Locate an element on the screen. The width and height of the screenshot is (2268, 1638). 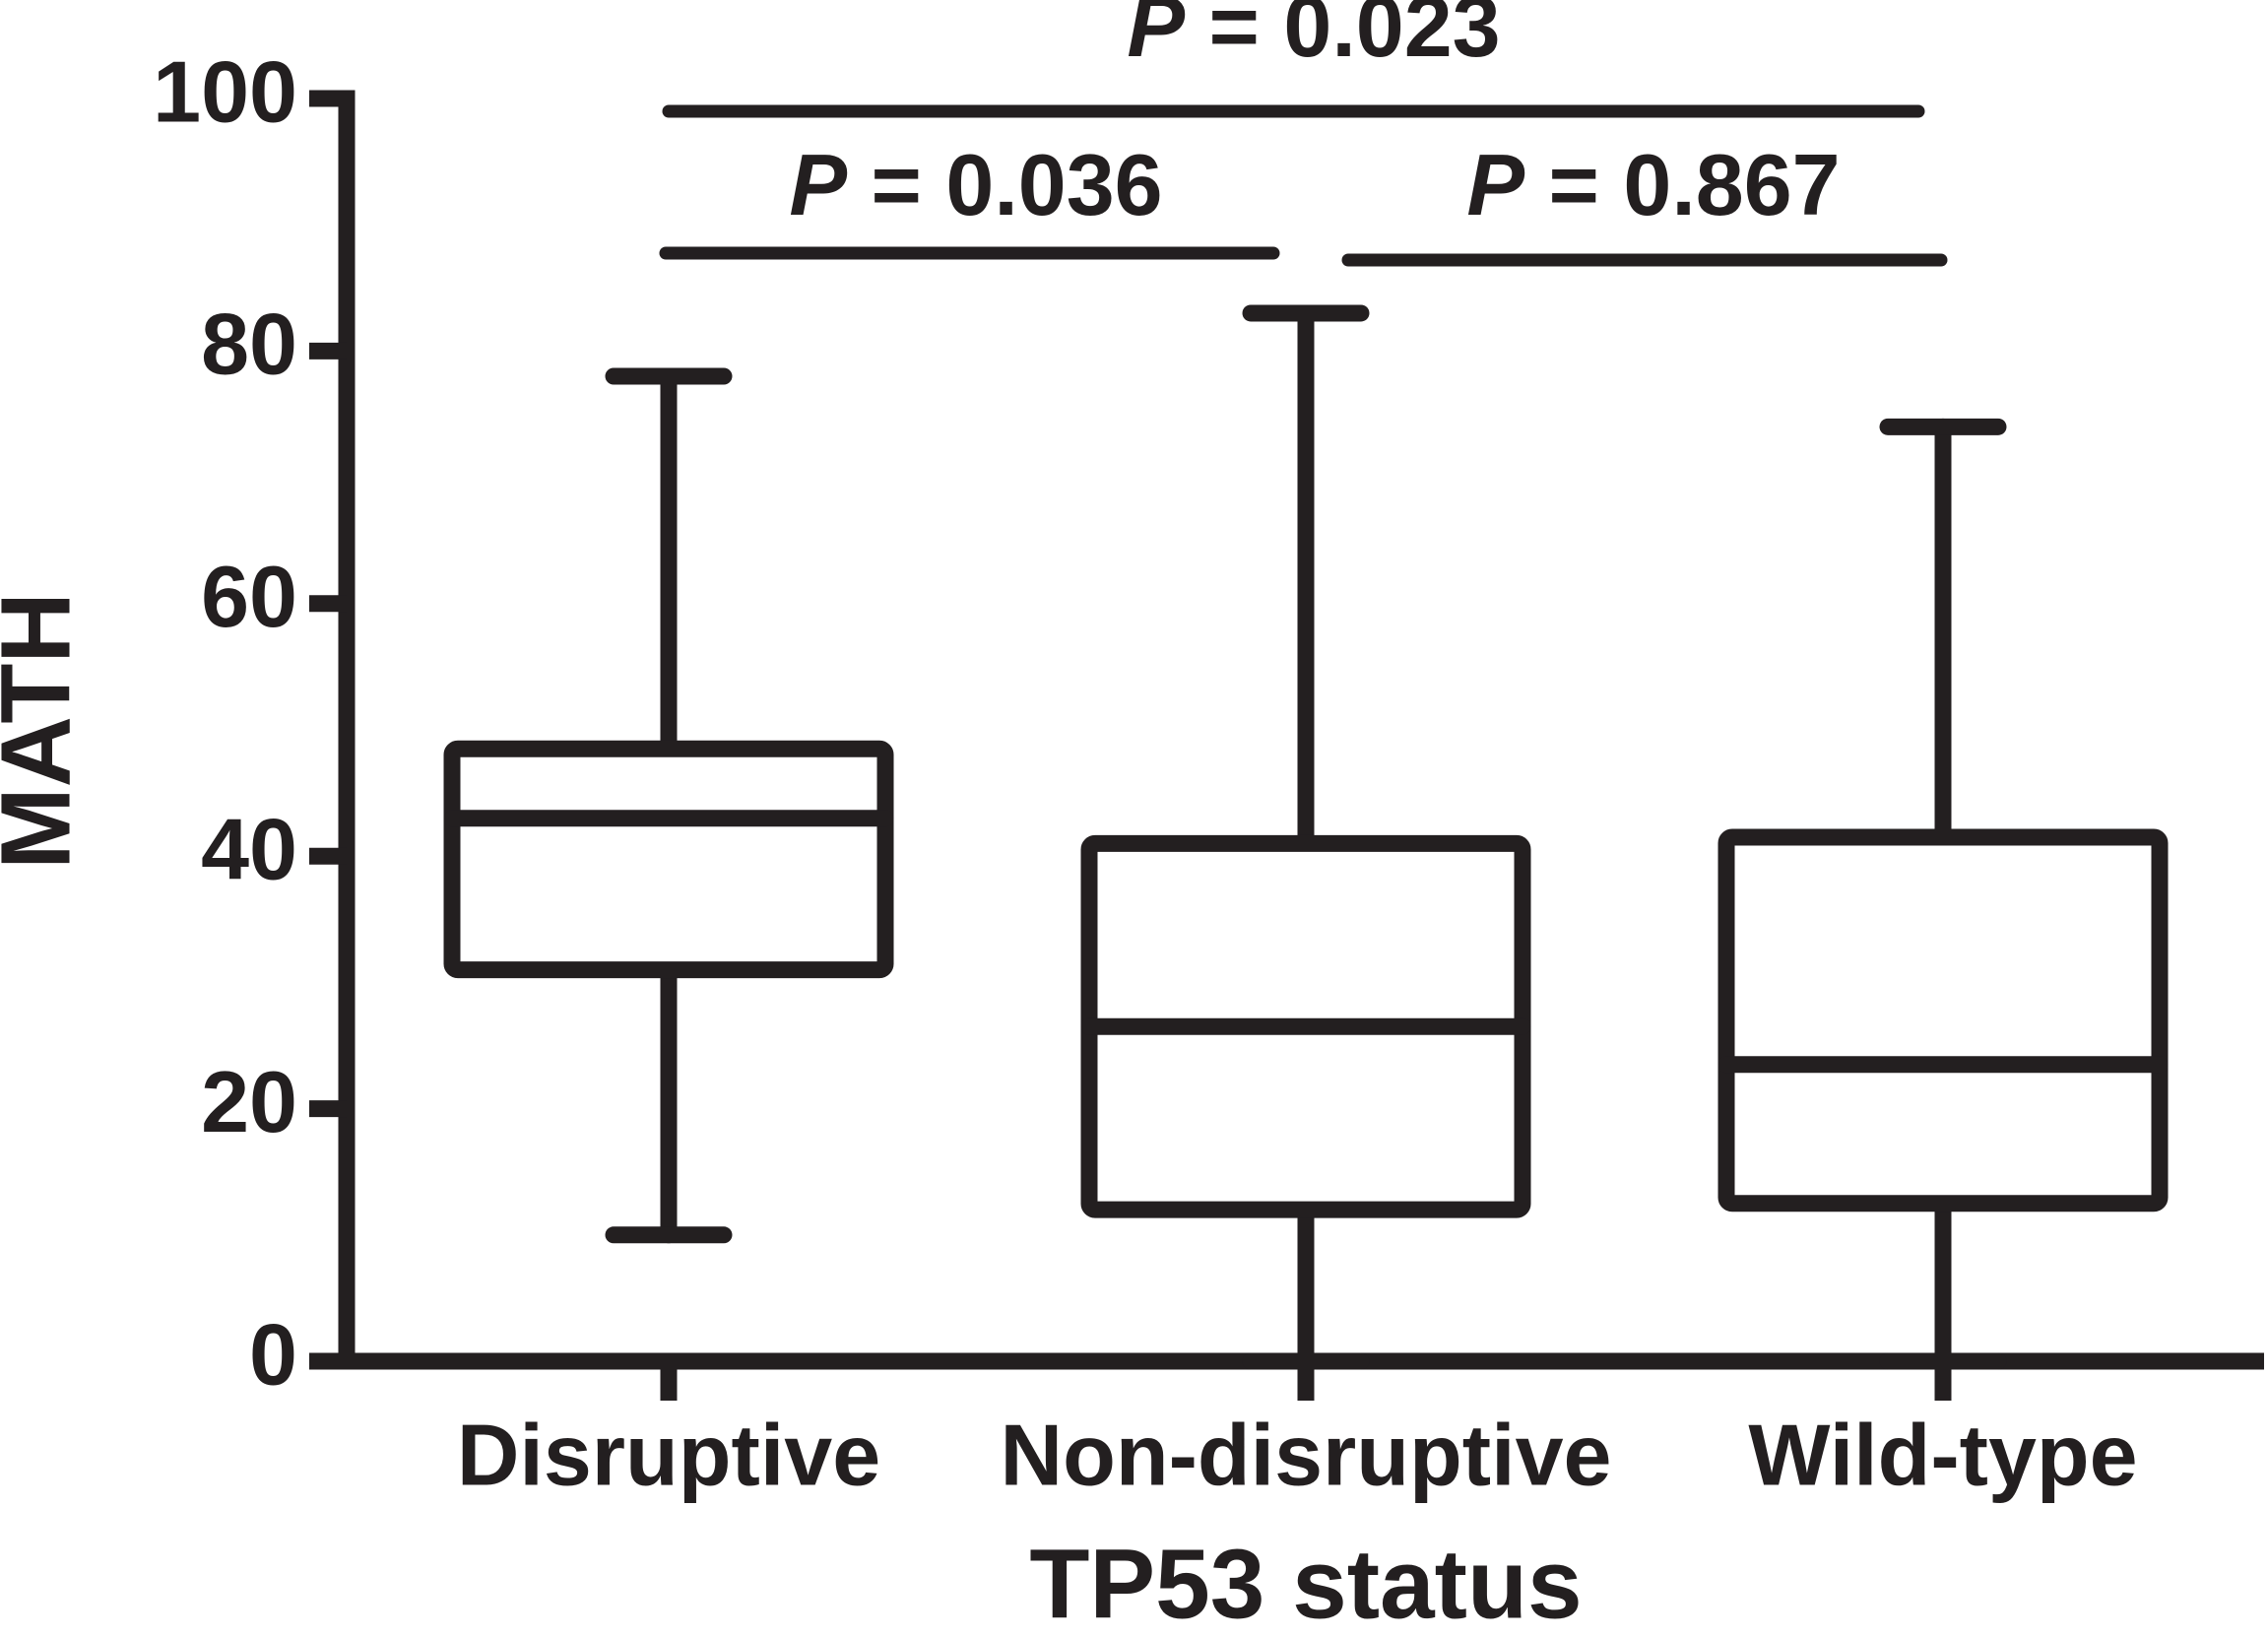
x-tick-label: Non-disruptive is located at coordinates (1307, 1454).